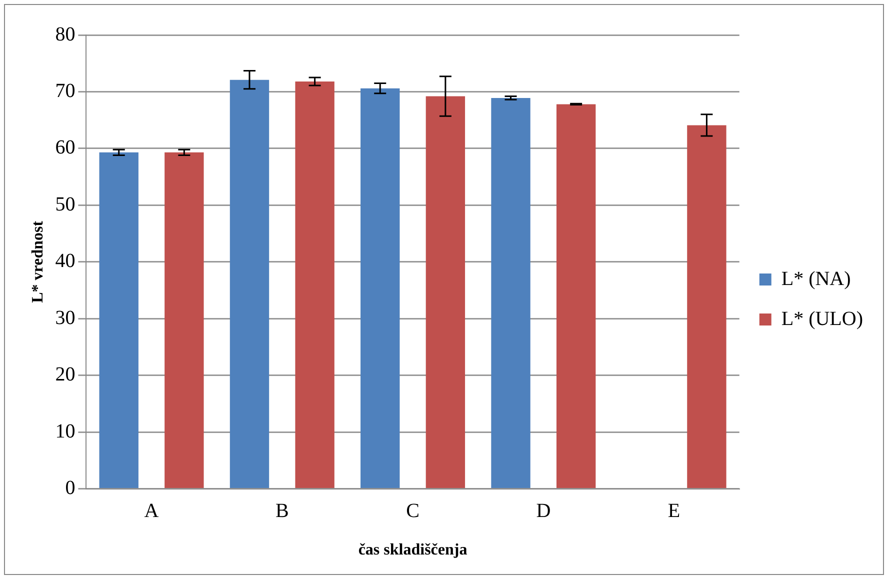 The height and width of the screenshot is (579, 888). I want to click on x-tick-label: E, so click(674, 511).